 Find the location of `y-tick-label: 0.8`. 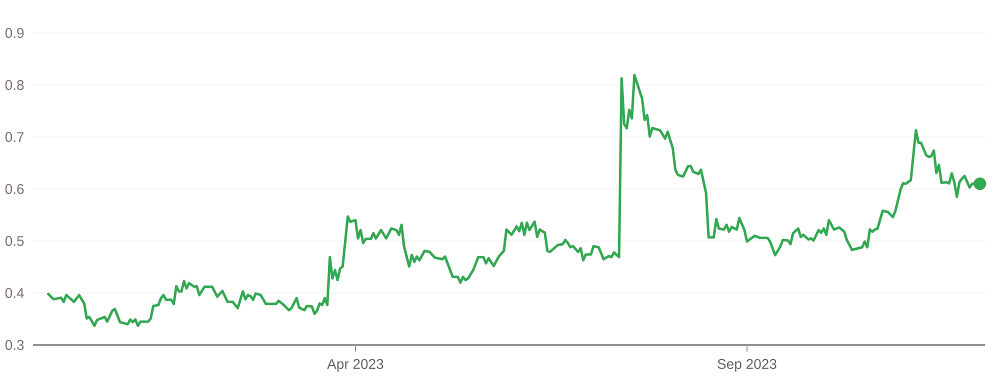

y-tick-label: 0.8 is located at coordinates (14, 85).